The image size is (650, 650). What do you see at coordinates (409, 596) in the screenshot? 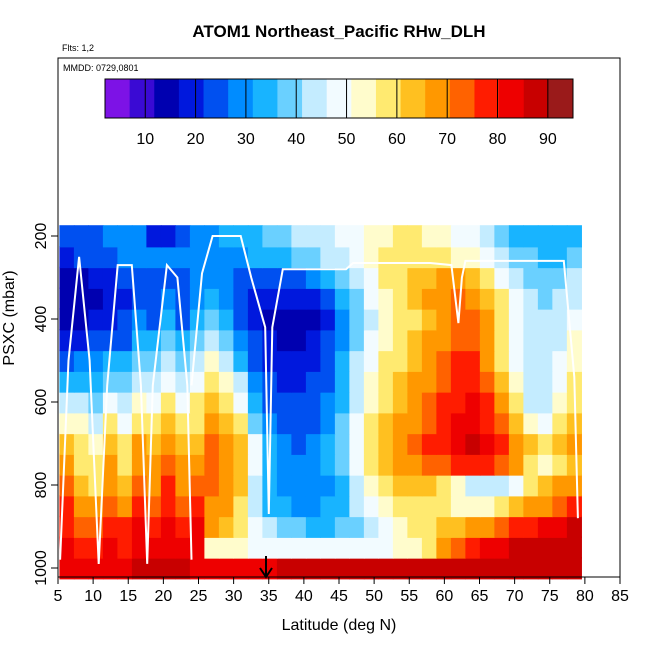
I see `x-tick-label: 55` at bounding box center [409, 596].